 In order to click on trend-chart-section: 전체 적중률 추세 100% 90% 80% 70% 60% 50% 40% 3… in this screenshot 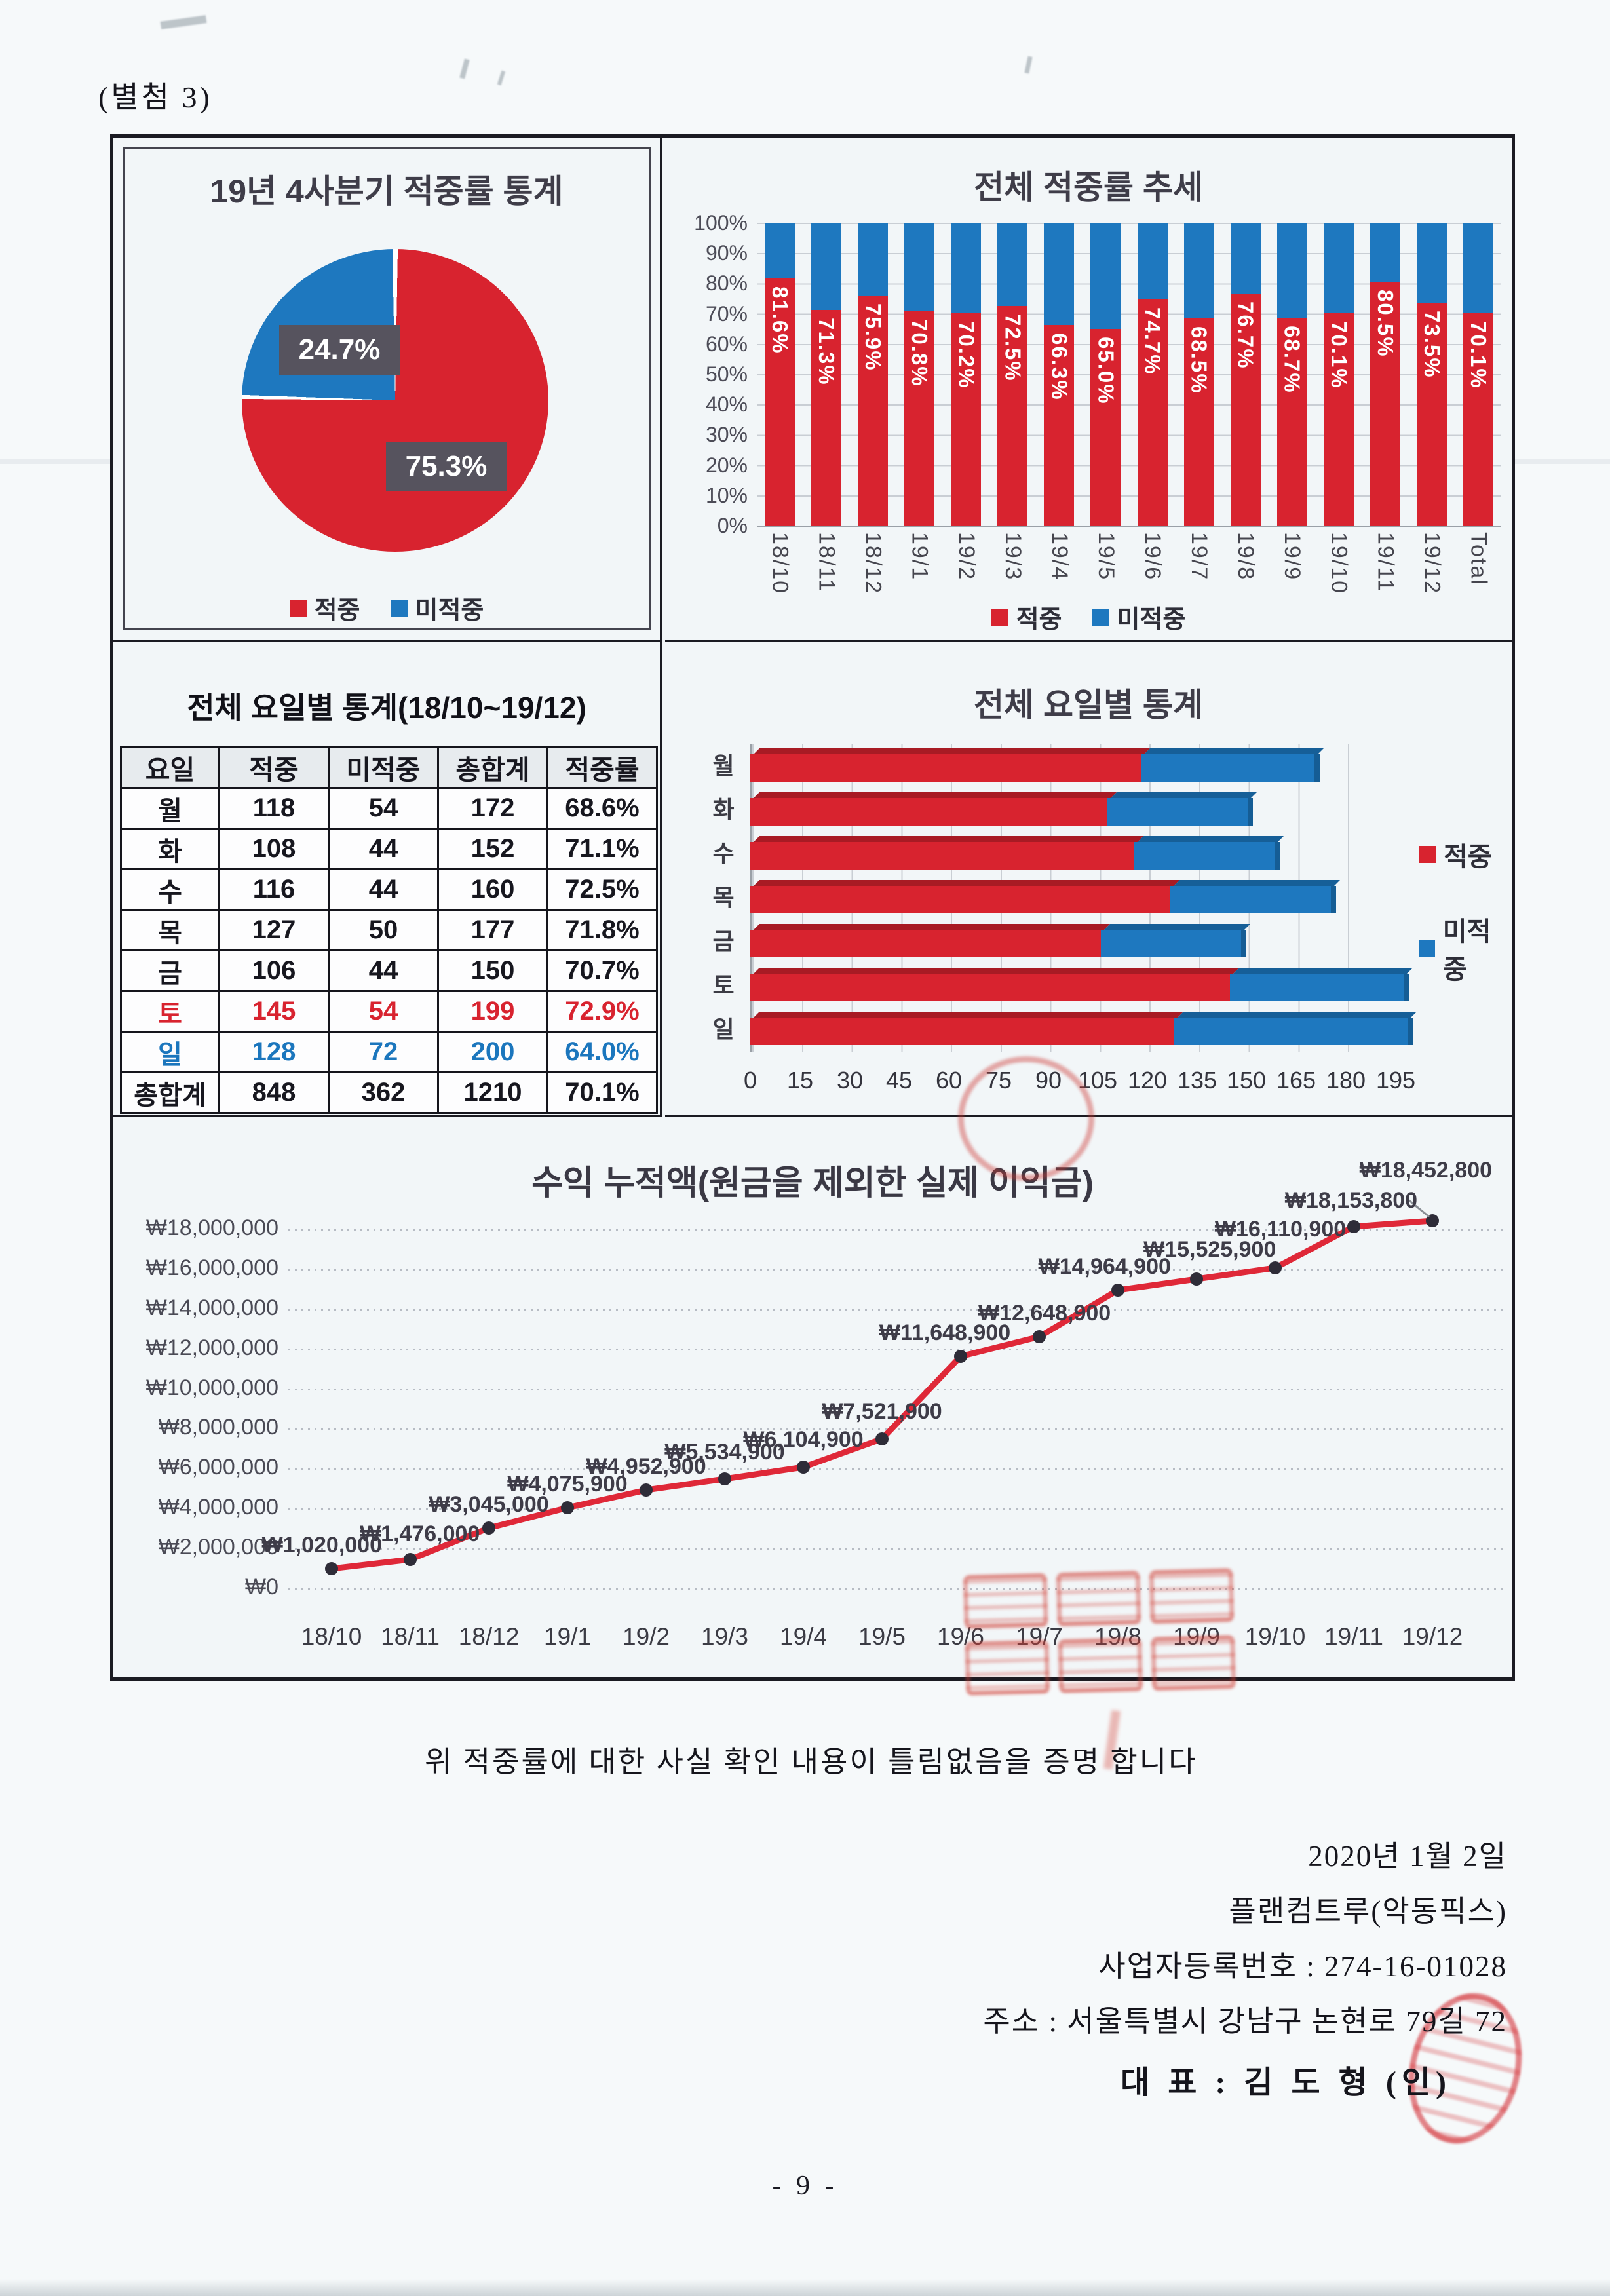, I will do `click(1088, 390)`.